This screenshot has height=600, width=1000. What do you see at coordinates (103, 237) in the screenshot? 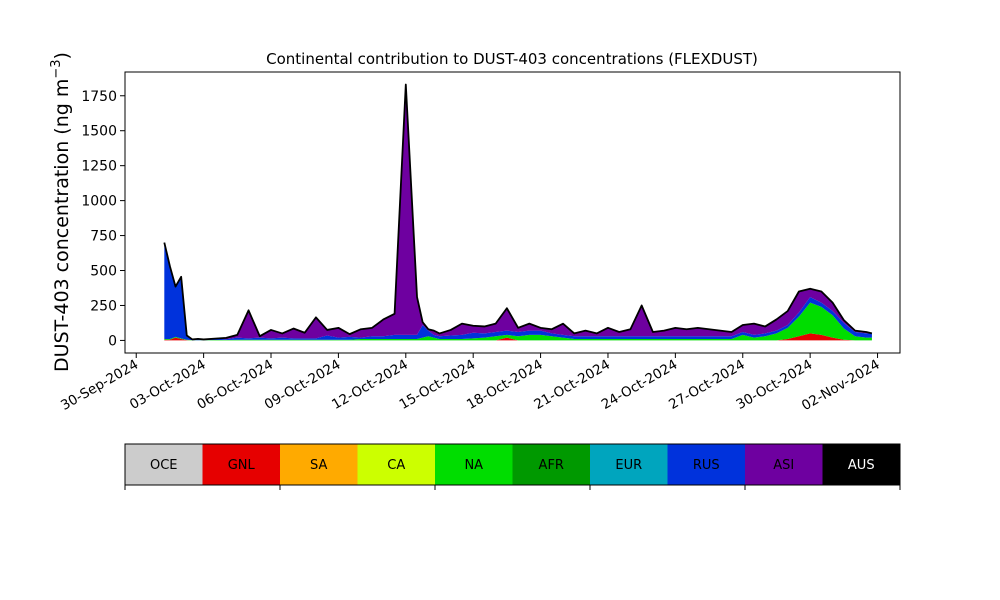
I see `y-tick-label: 750` at bounding box center [103, 237].